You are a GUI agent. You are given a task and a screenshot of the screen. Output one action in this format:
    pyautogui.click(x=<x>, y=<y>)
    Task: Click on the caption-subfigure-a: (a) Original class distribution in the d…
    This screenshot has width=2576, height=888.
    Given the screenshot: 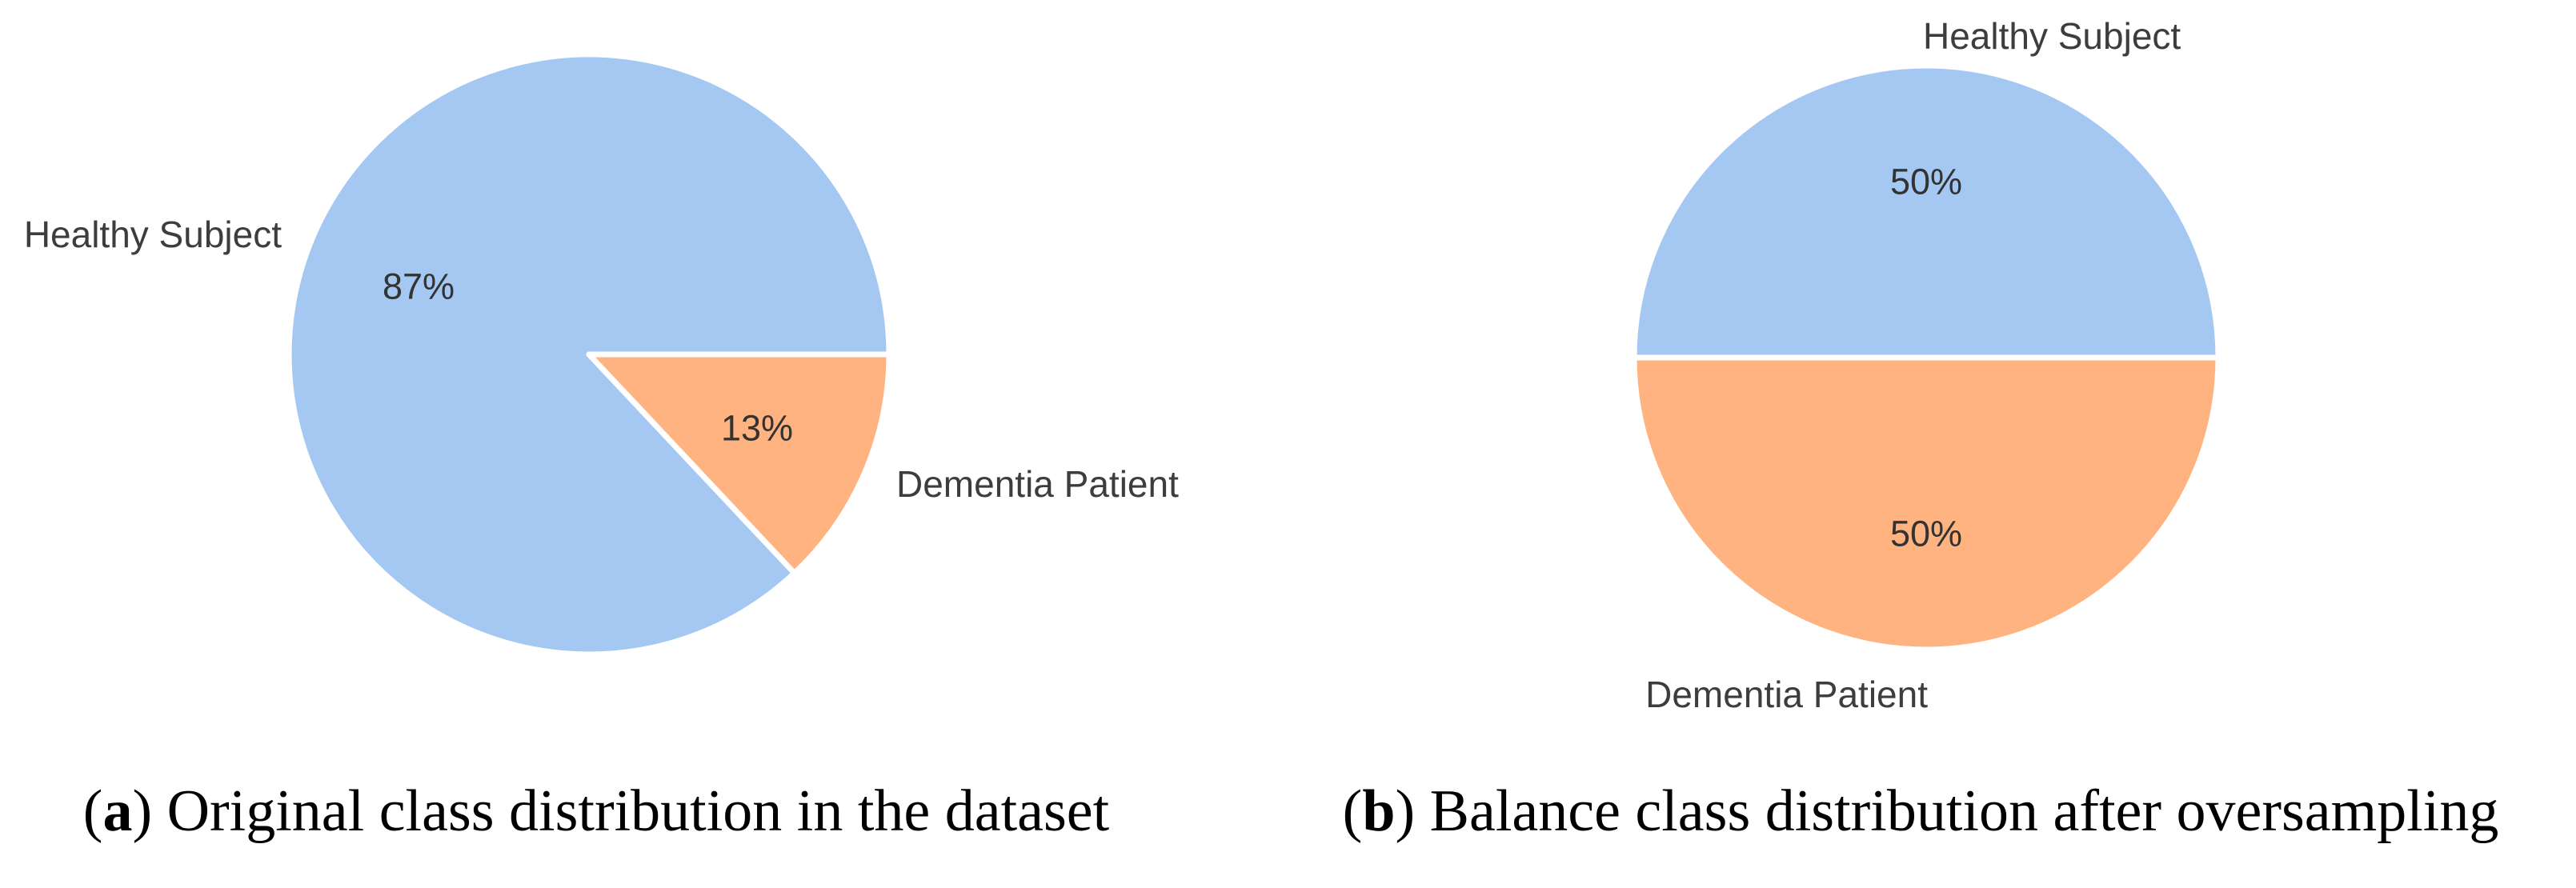 What is the action you would take?
    pyautogui.click(x=596, y=812)
    